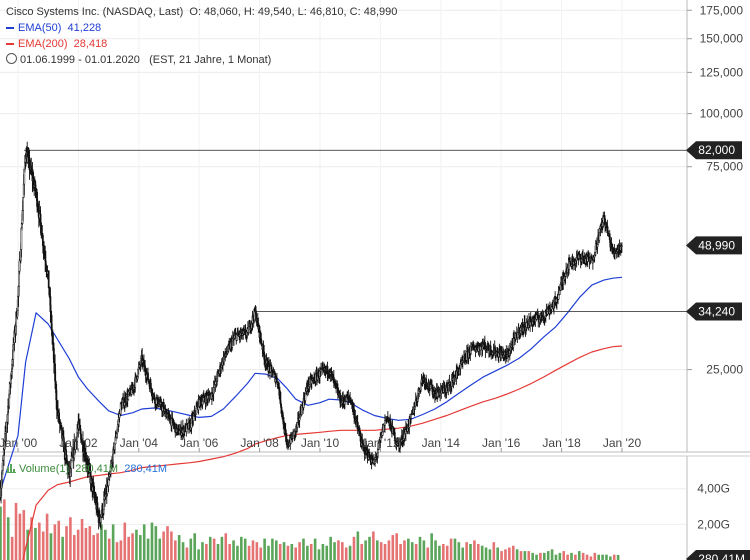 This screenshot has height=560, width=750. What do you see at coordinates (343, 524) in the screenshot?
I see `volume-bars` at bounding box center [343, 524].